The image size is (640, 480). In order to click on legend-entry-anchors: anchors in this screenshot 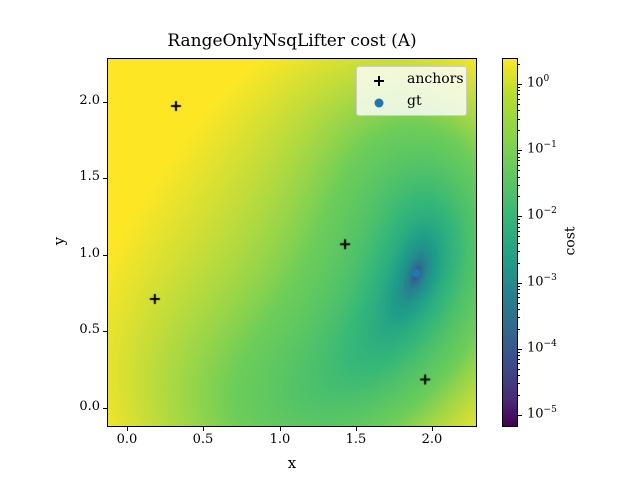, I will do `click(411, 81)`.